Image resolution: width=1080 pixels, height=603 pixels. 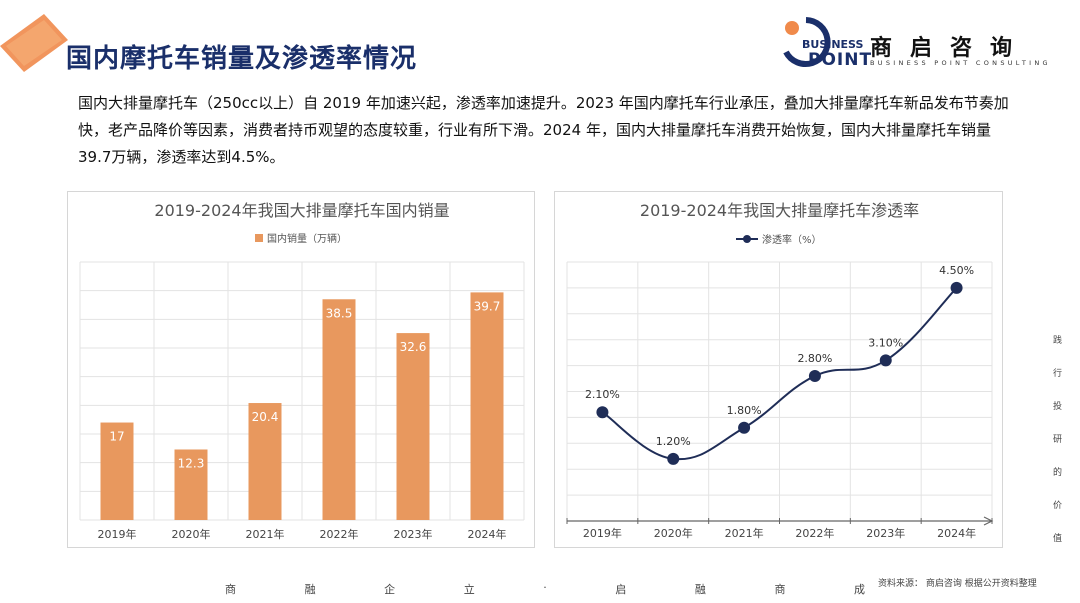 What do you see at coordinates (259, 238) in the screenshot?
I see `legend-swatch` at bounding box center [259, 238].